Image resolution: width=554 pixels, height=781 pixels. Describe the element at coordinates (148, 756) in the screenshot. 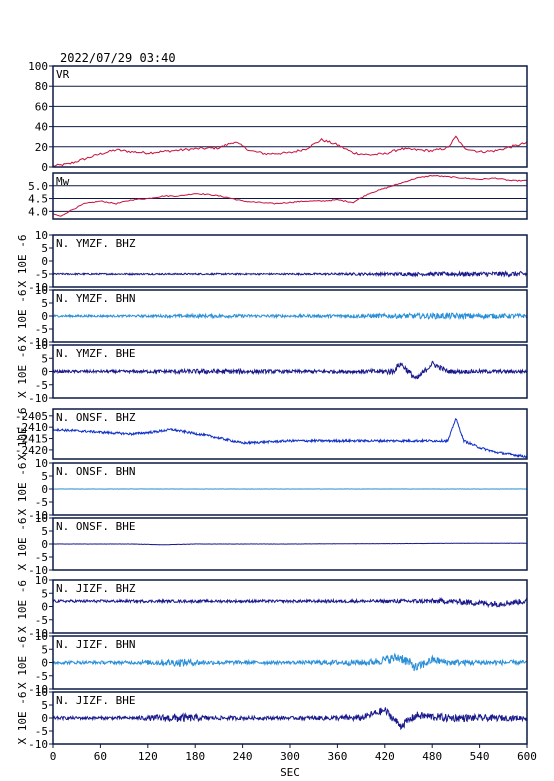

I see `x-tick-label: 120` at that location.